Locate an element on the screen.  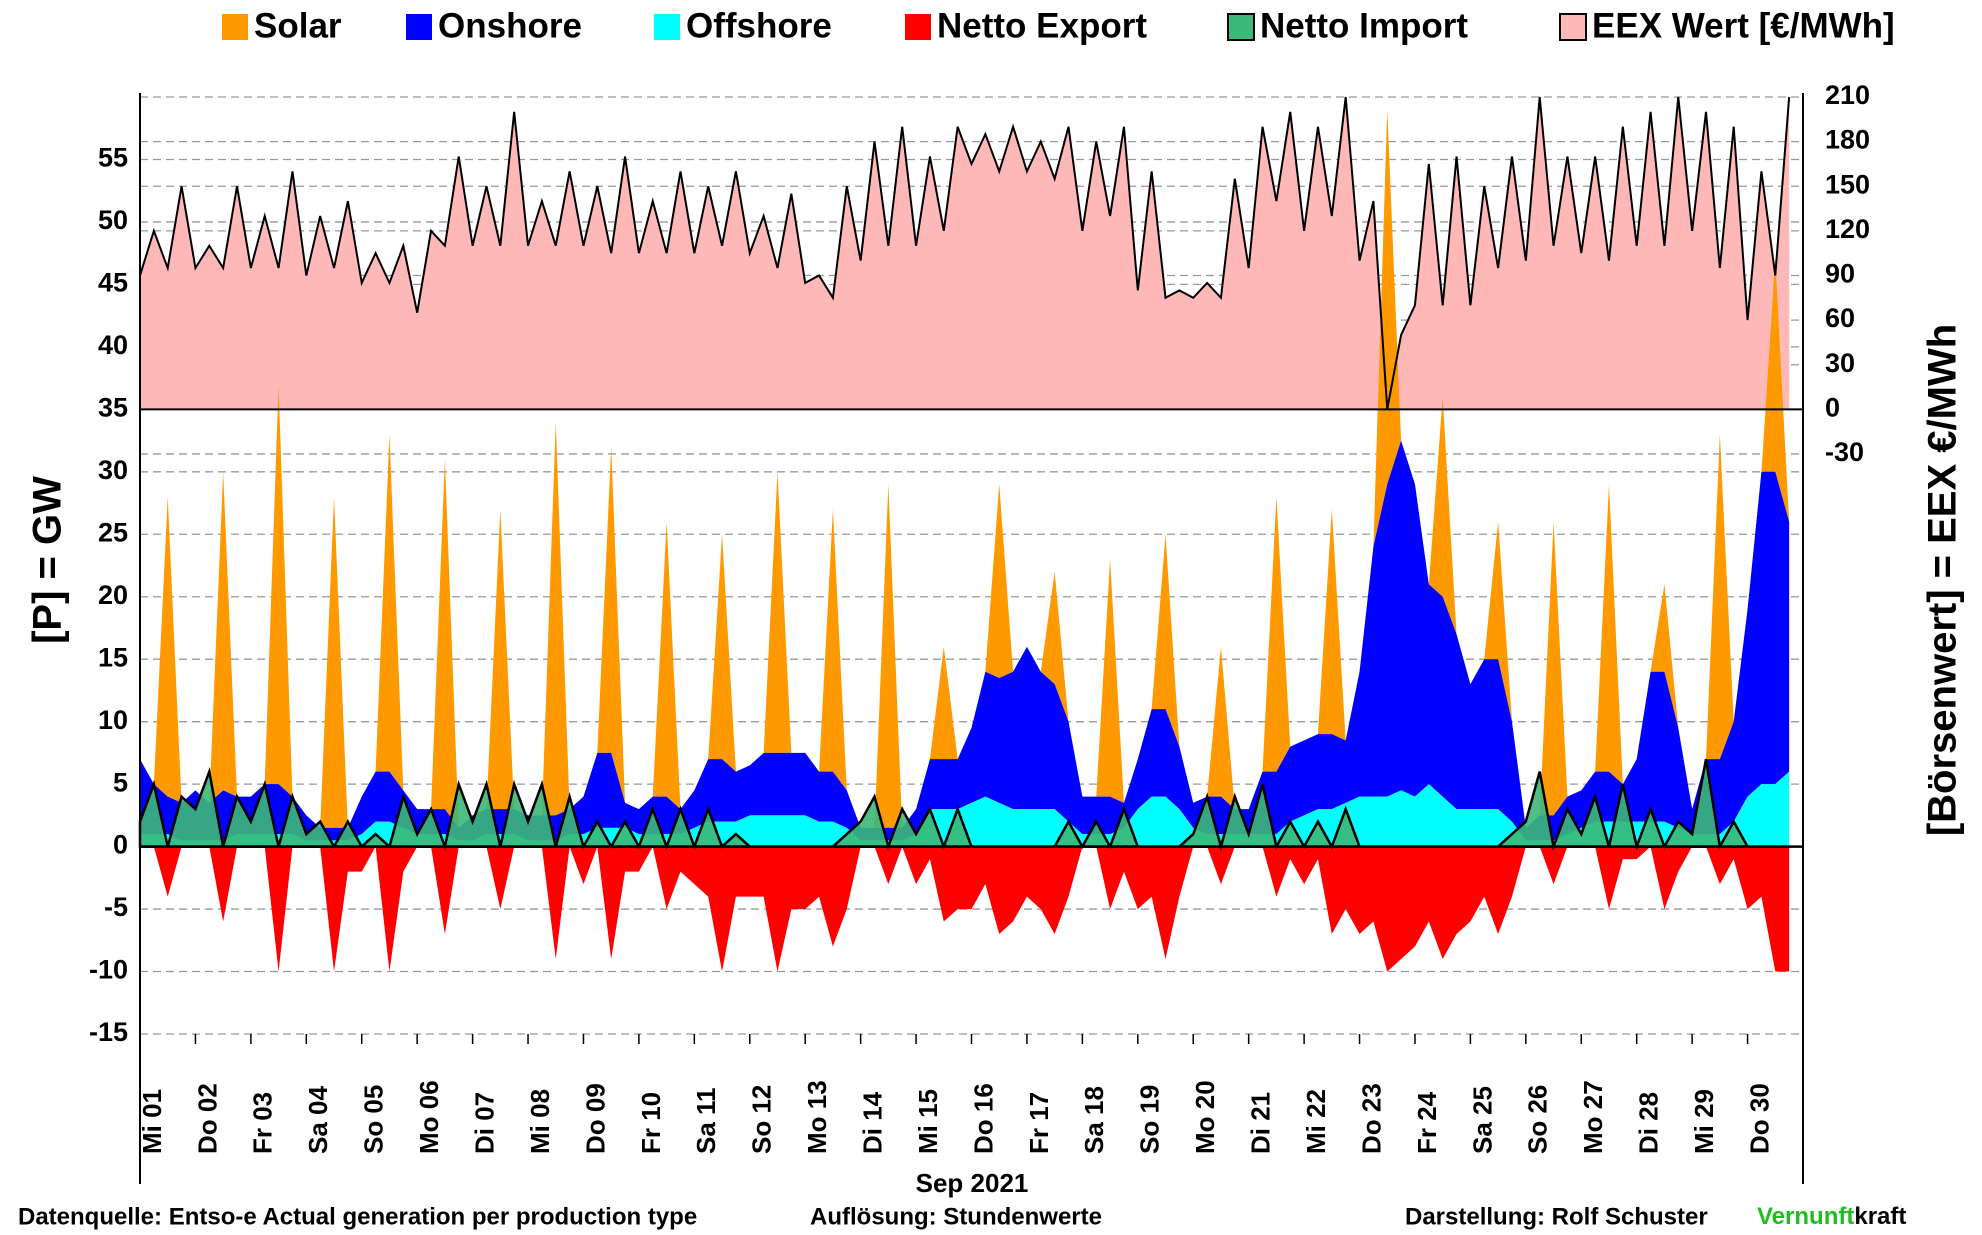
y2-tick-label: -30 is located at coordinates (1844, 452).